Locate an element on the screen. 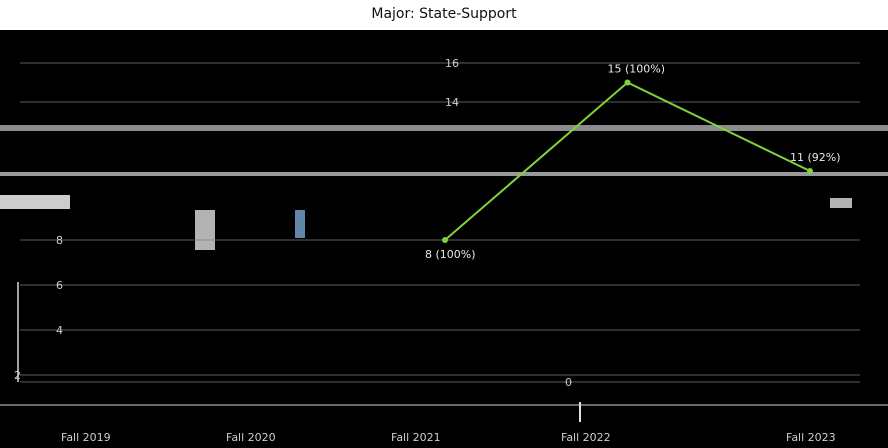 This screenshot has width=888, height=448. chart-title: Major: State-Support is located at coordinates (444, 14).